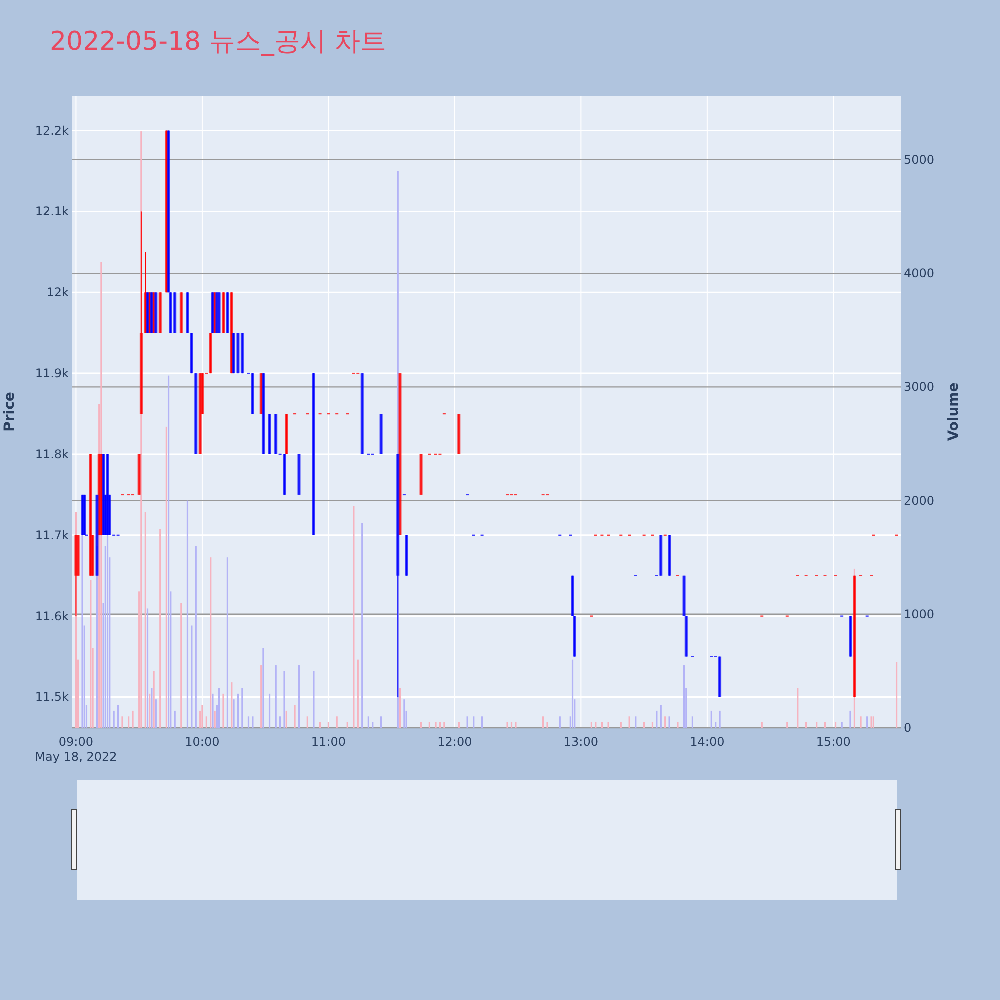 The height and width of the screenshot is (1000, 1000). What do you see at coordinates (52, 535) in the screenshot?
I see `y-tick-label: 11.7k` at bounding box center [52, 535].